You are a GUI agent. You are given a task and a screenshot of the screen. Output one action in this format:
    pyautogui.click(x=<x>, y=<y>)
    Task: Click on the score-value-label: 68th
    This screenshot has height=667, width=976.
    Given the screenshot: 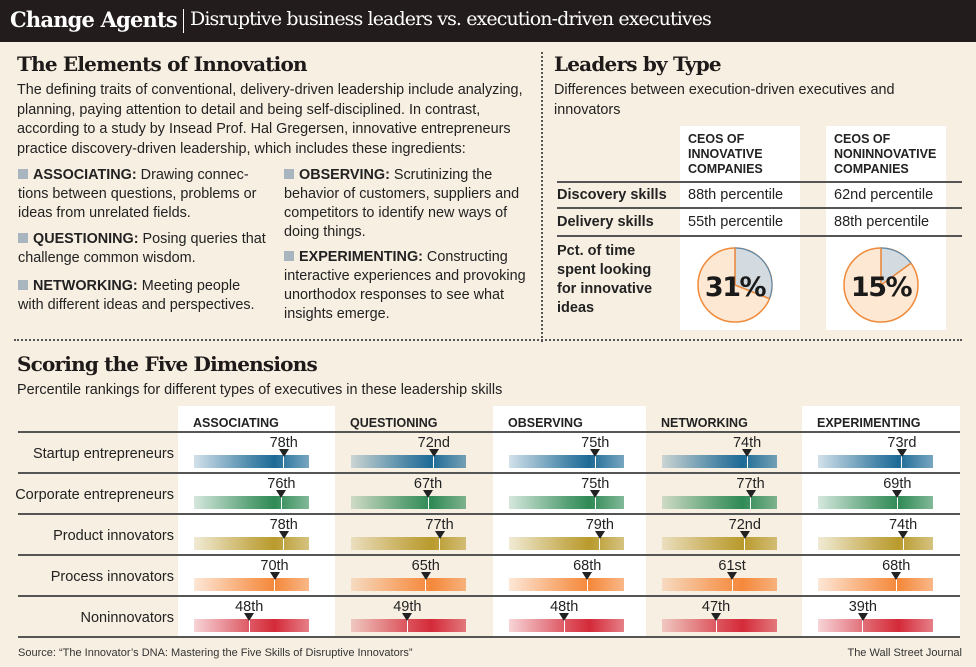 What is the action you would take?
    pyautogui.click(x=896, y=566)
    